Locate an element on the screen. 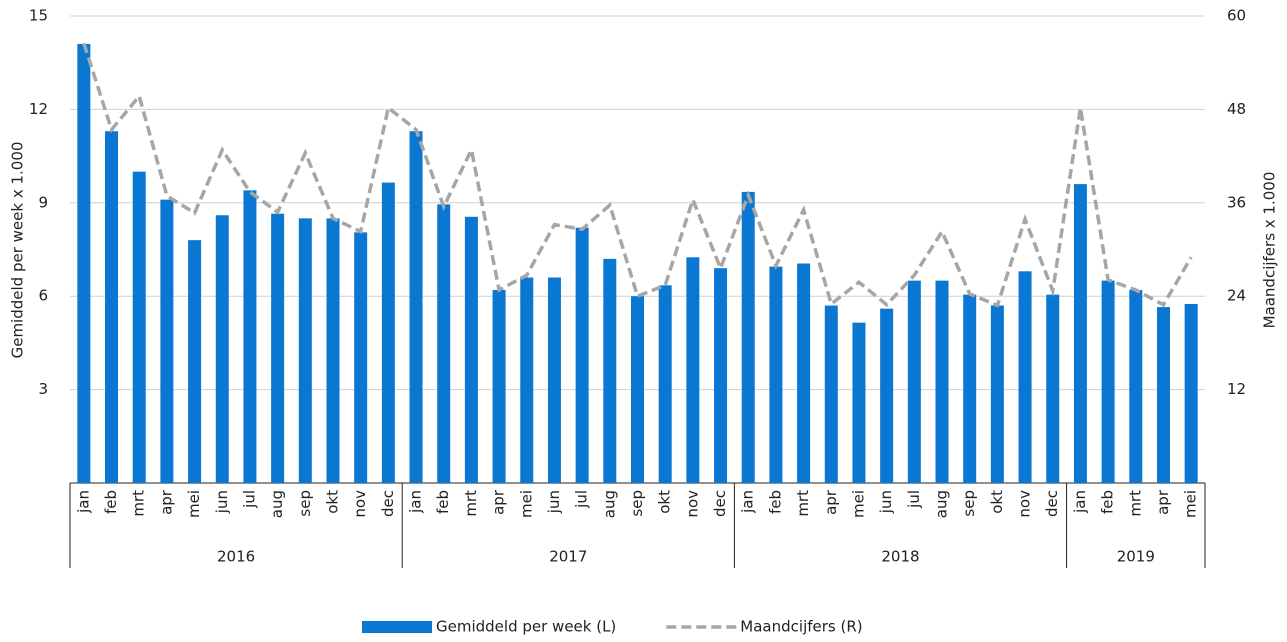  y2-tick-label: 36 is located at coordinates (1236, 202).